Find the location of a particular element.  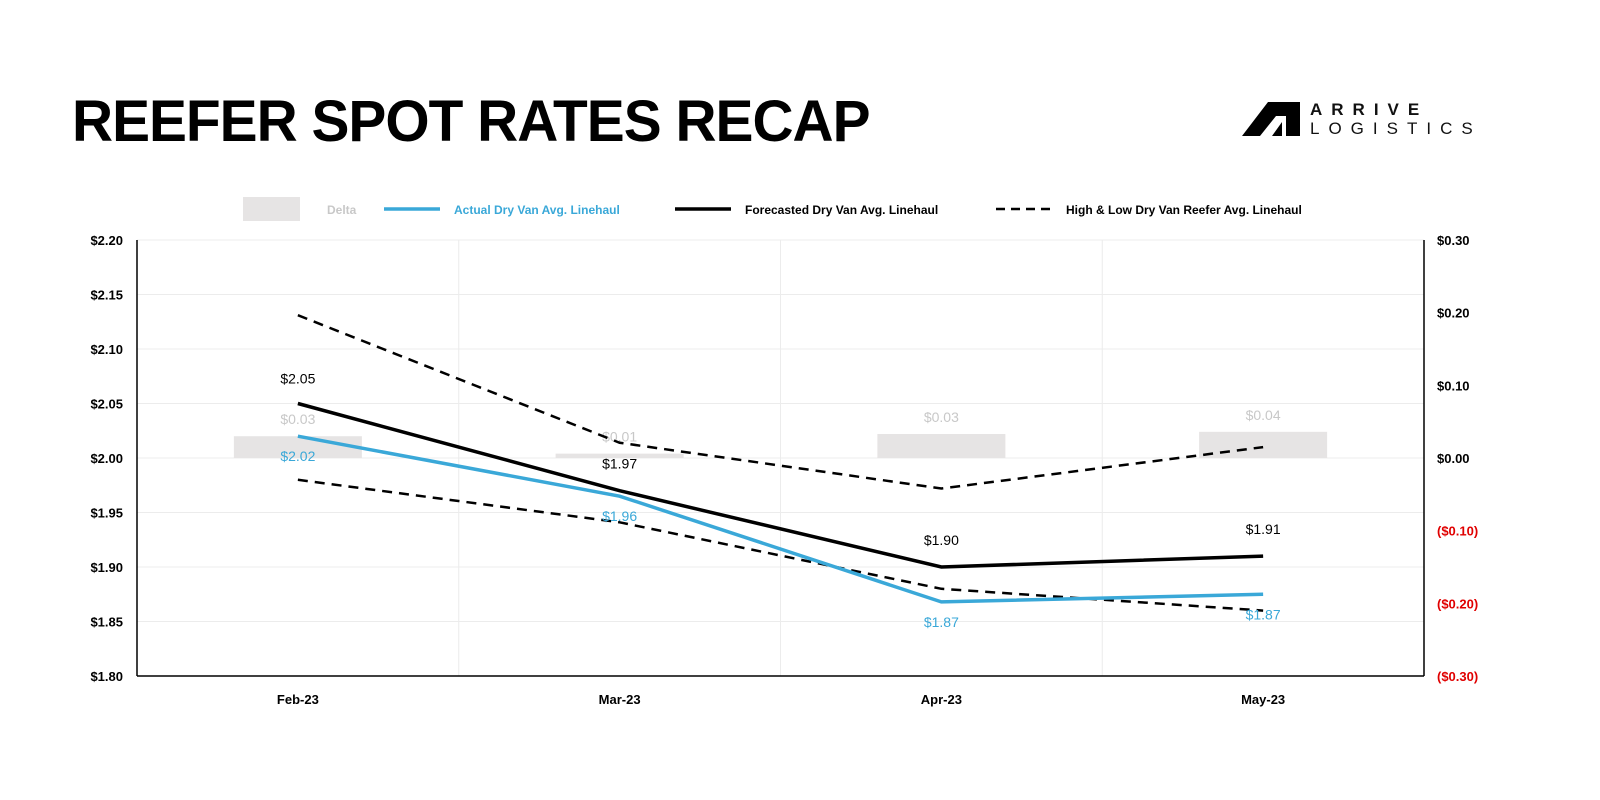

forecast-data-label: $1.90 is located at coordinates (941, 540).